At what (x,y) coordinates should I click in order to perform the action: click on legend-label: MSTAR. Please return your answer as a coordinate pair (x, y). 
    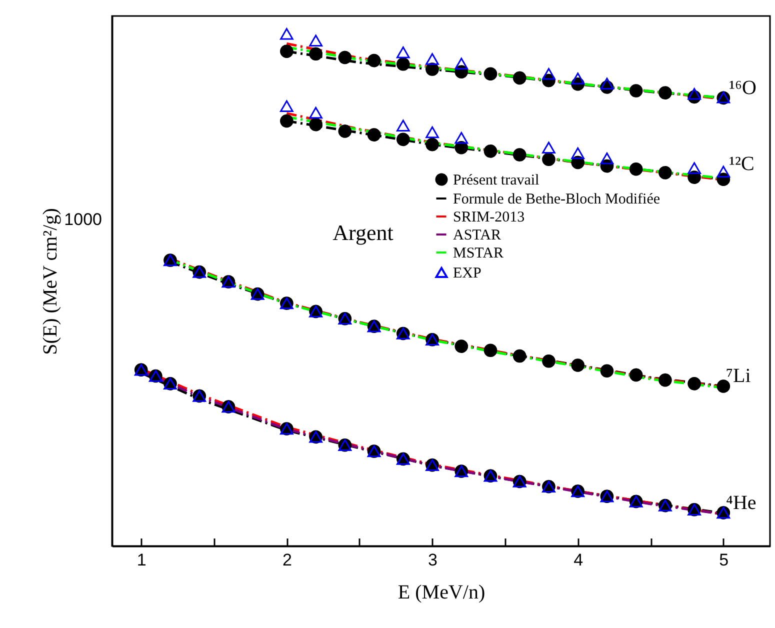
    Looking at the image, I should click on (478, 254).